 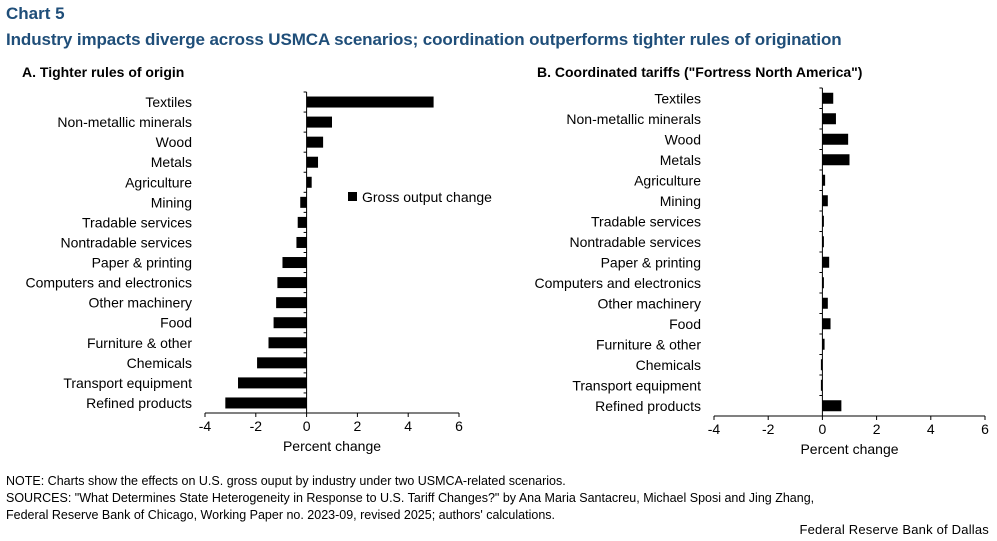 I want to click on panel-a-x-tick-label: -2, so click(x=256, y=426).